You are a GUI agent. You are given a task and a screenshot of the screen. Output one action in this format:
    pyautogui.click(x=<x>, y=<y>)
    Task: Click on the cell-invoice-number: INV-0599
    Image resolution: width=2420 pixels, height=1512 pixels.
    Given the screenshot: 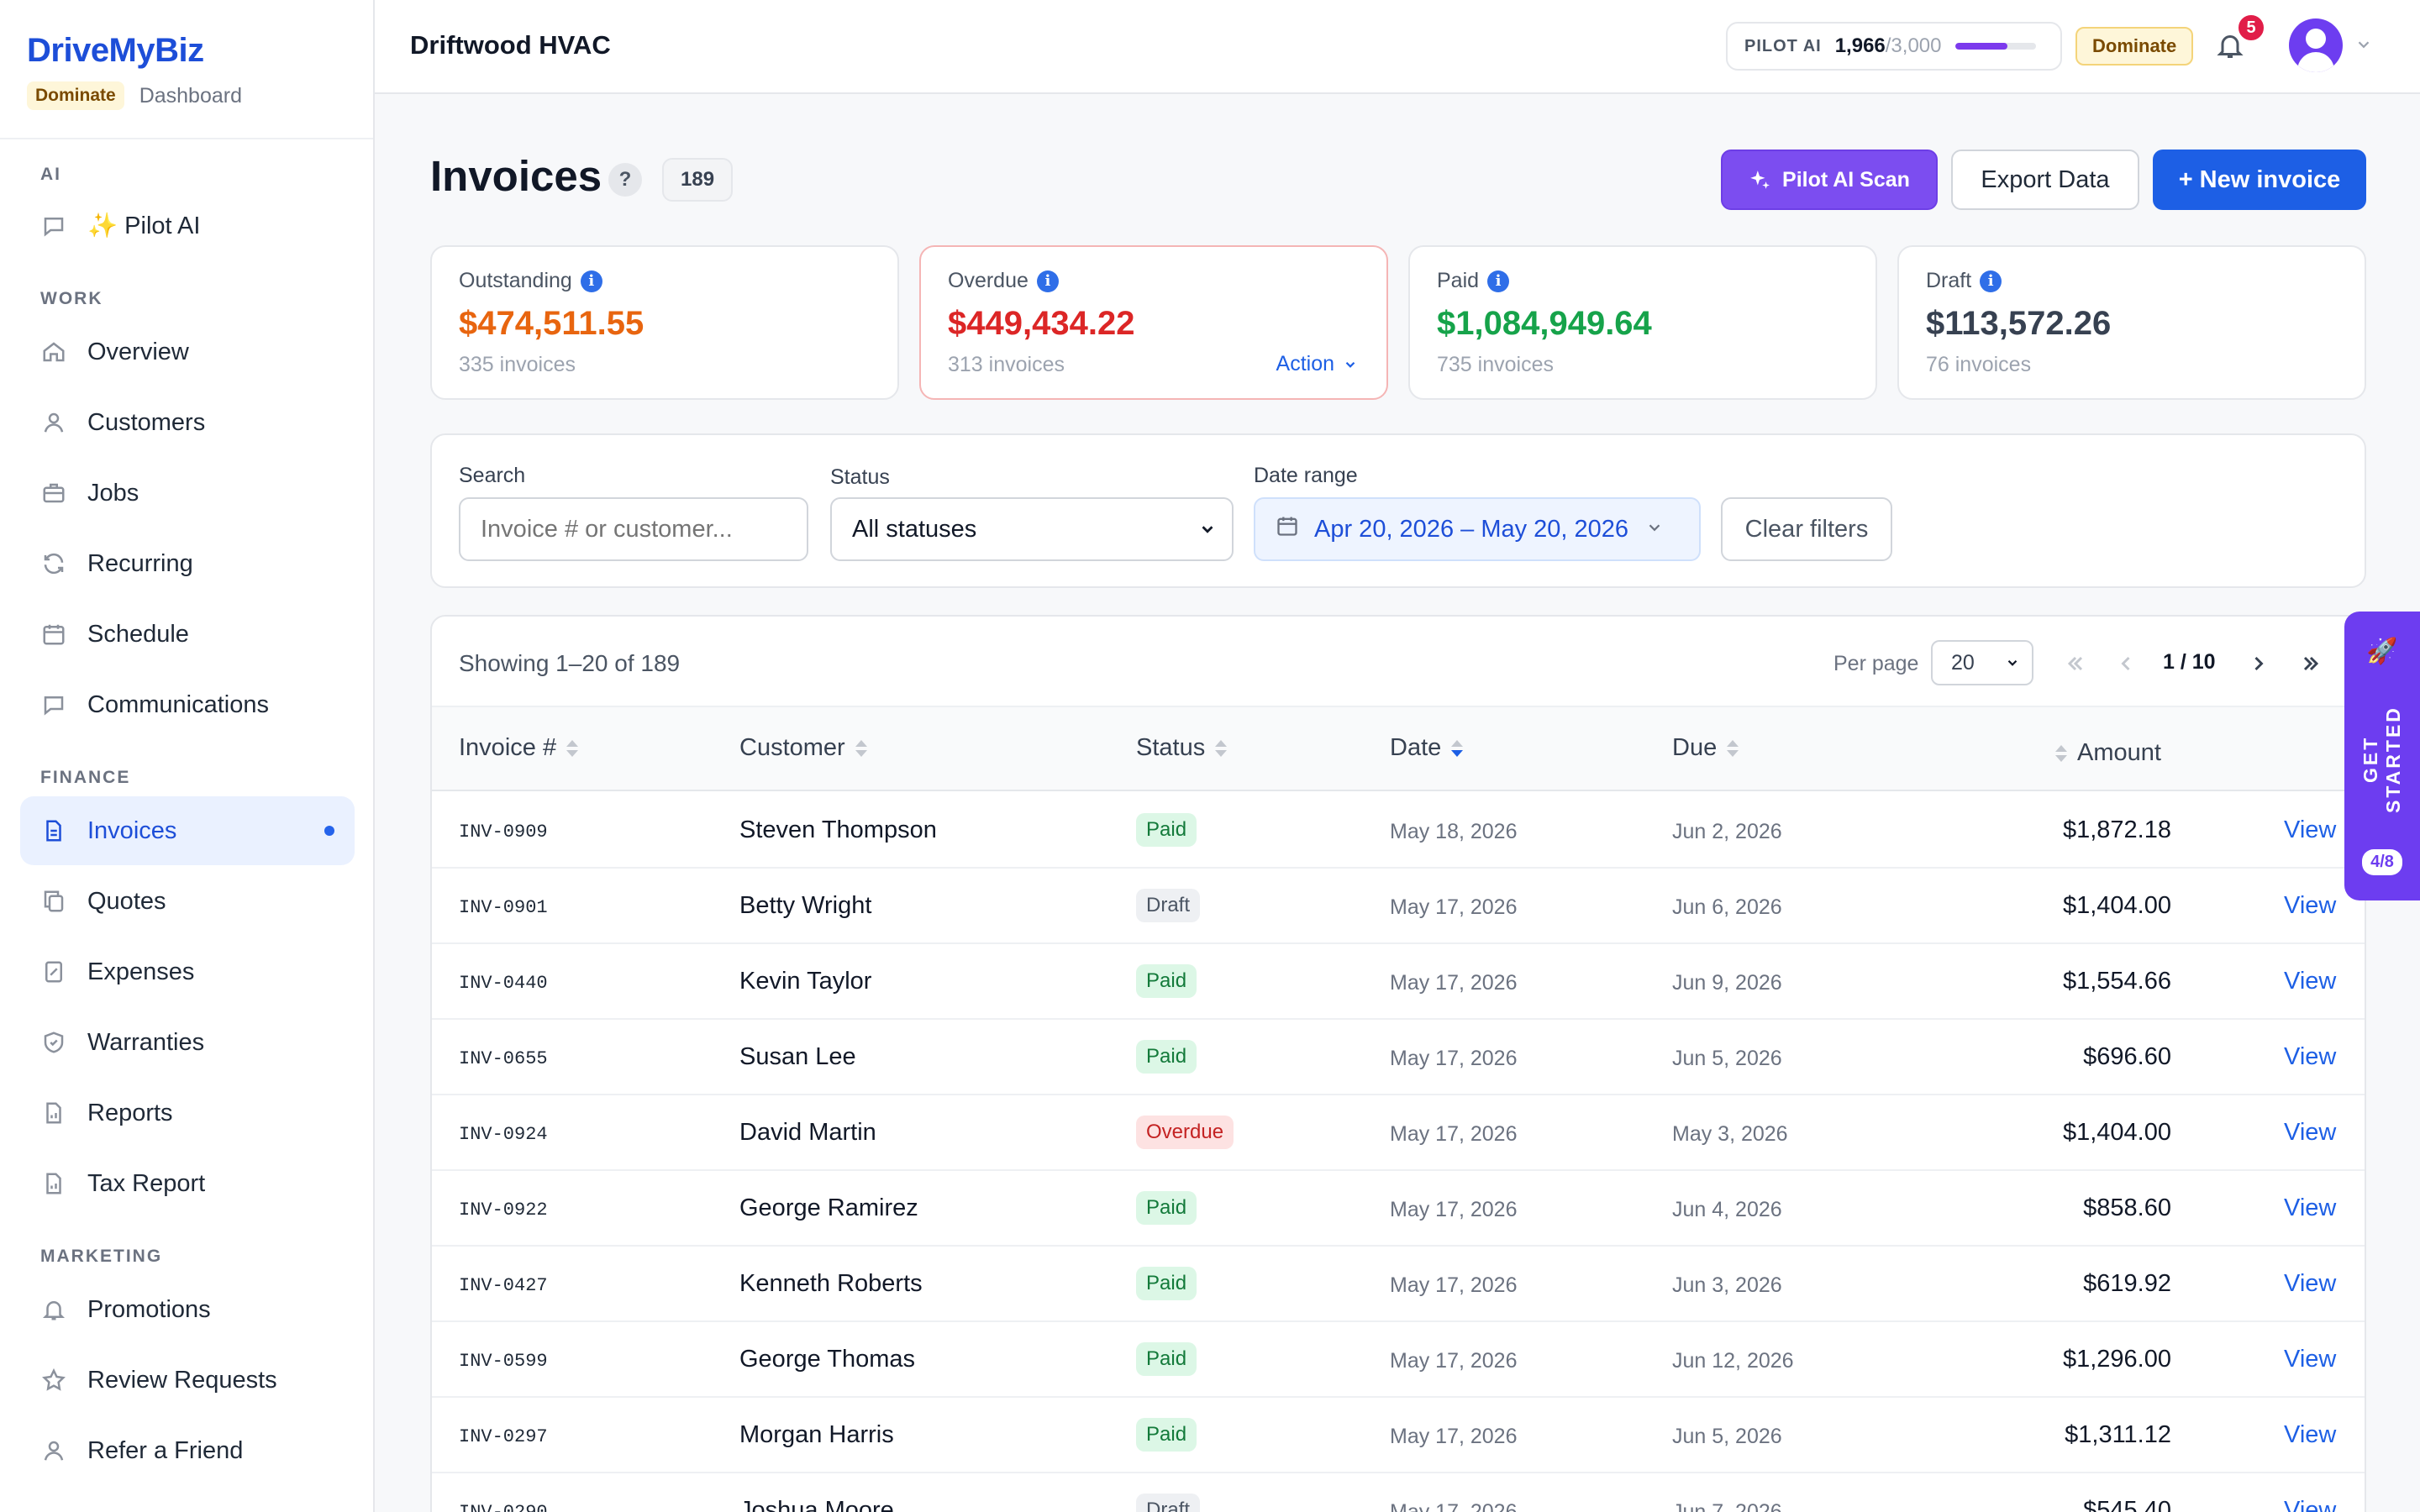 What is the action you would take?
    pyautogui.click(x=503, y=1361)
    